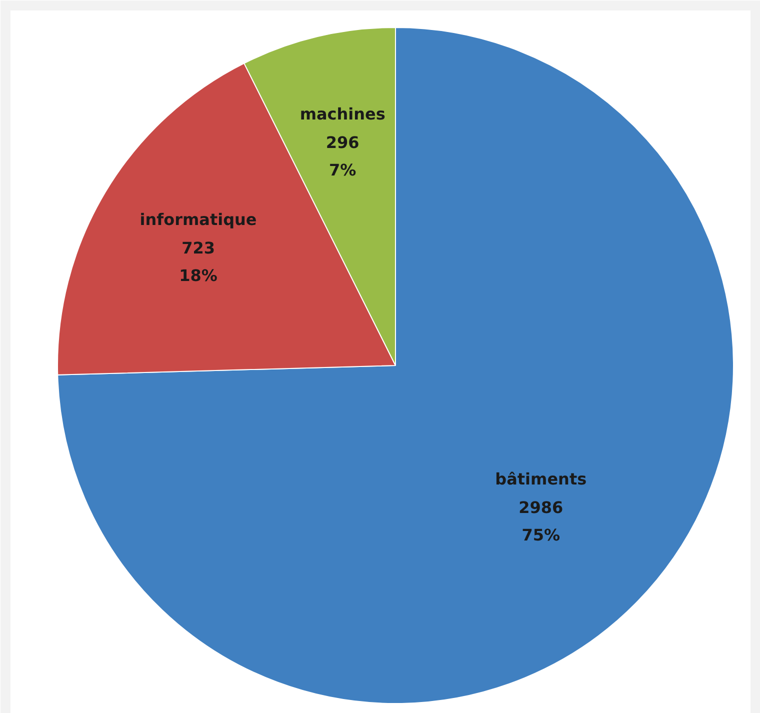 The width and height of the screenshot is (760, 713). Describe the element at coordinates (198, 219) in the screenshot. I see `slice-label: informatique` at that location.